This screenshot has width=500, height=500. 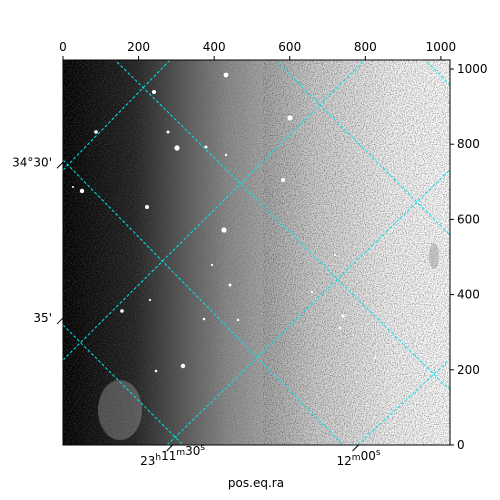 I want to click on top-tick-label: 200, so click(x=138, y=47).